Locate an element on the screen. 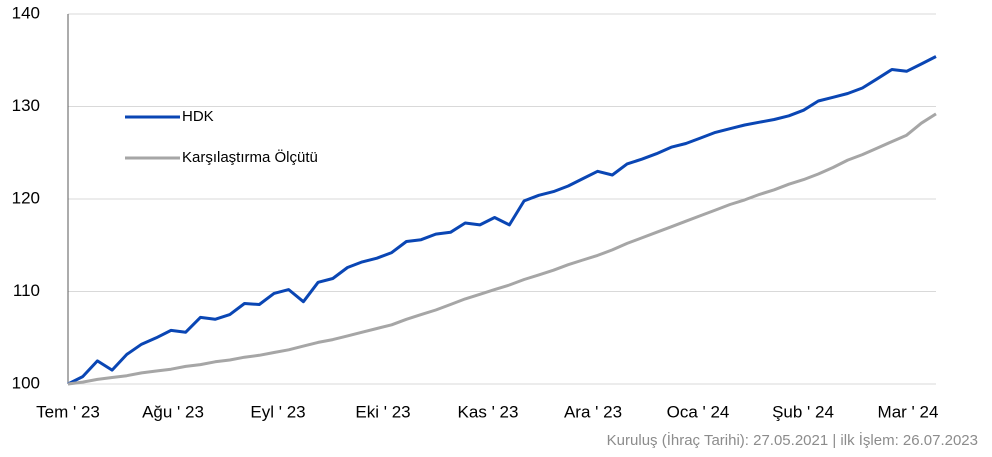 This screenshot has width=992, height=457. x-tick-label: Oca ' 24 is located at coordinates (698, 411).